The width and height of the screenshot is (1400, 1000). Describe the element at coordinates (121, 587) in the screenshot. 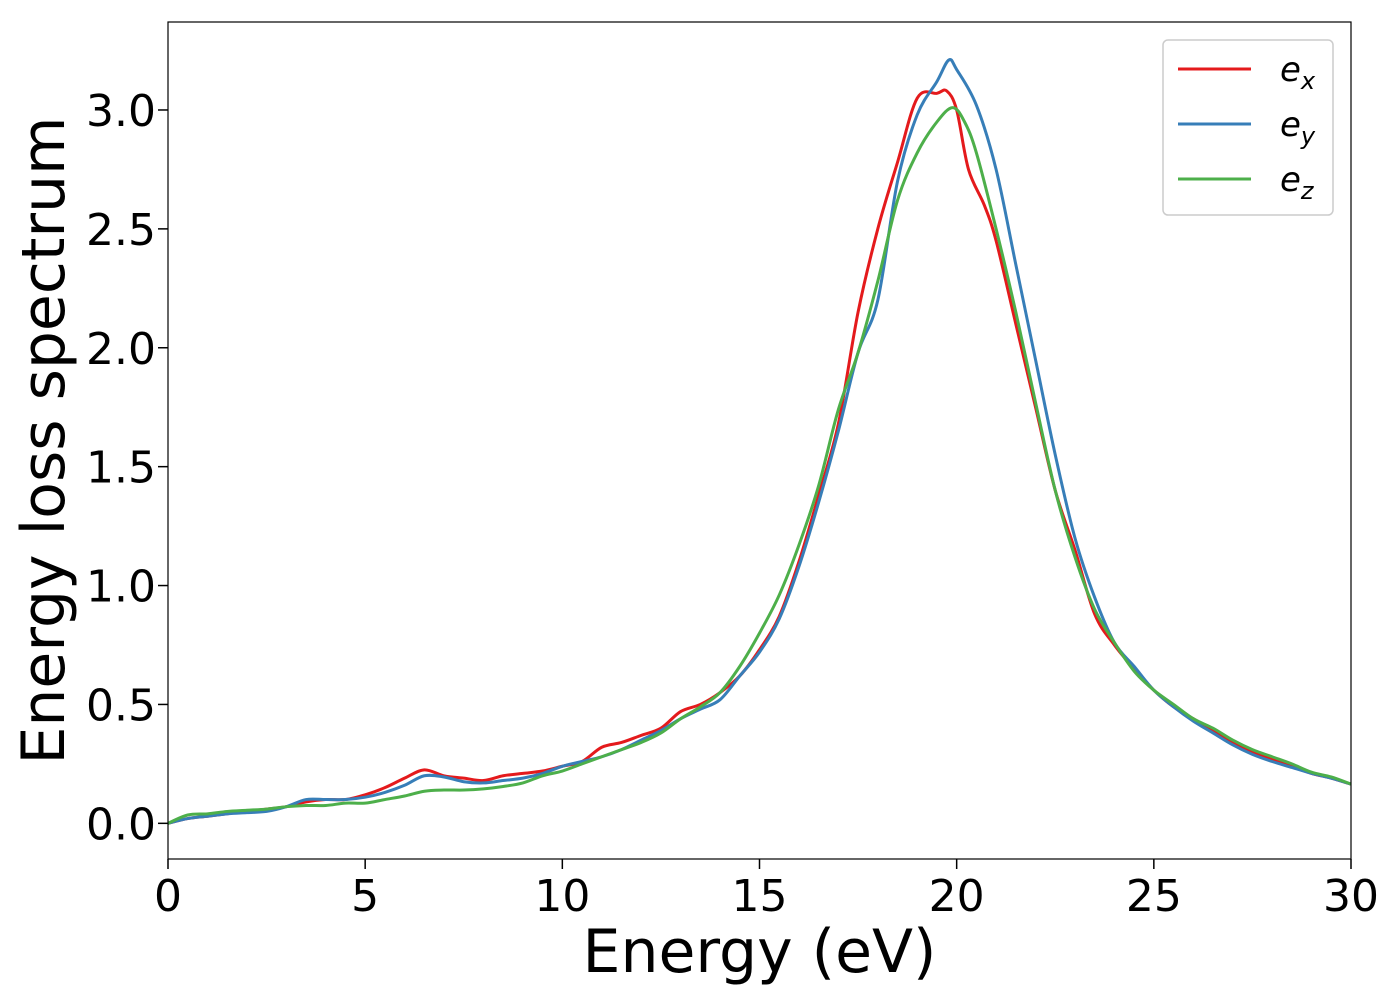

I see `y-tick-label: 1.0` at that location.